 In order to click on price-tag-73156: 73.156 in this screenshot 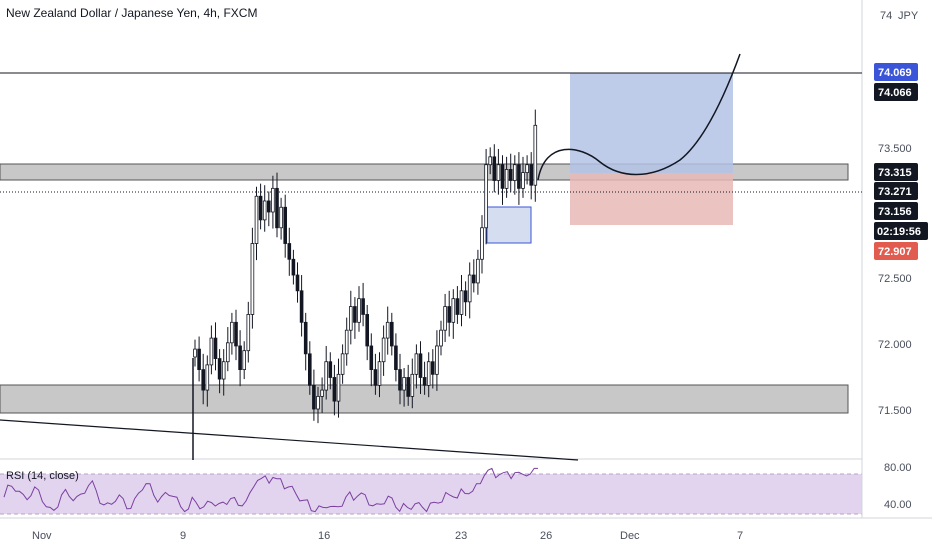, I will do `click(896, 211)`.